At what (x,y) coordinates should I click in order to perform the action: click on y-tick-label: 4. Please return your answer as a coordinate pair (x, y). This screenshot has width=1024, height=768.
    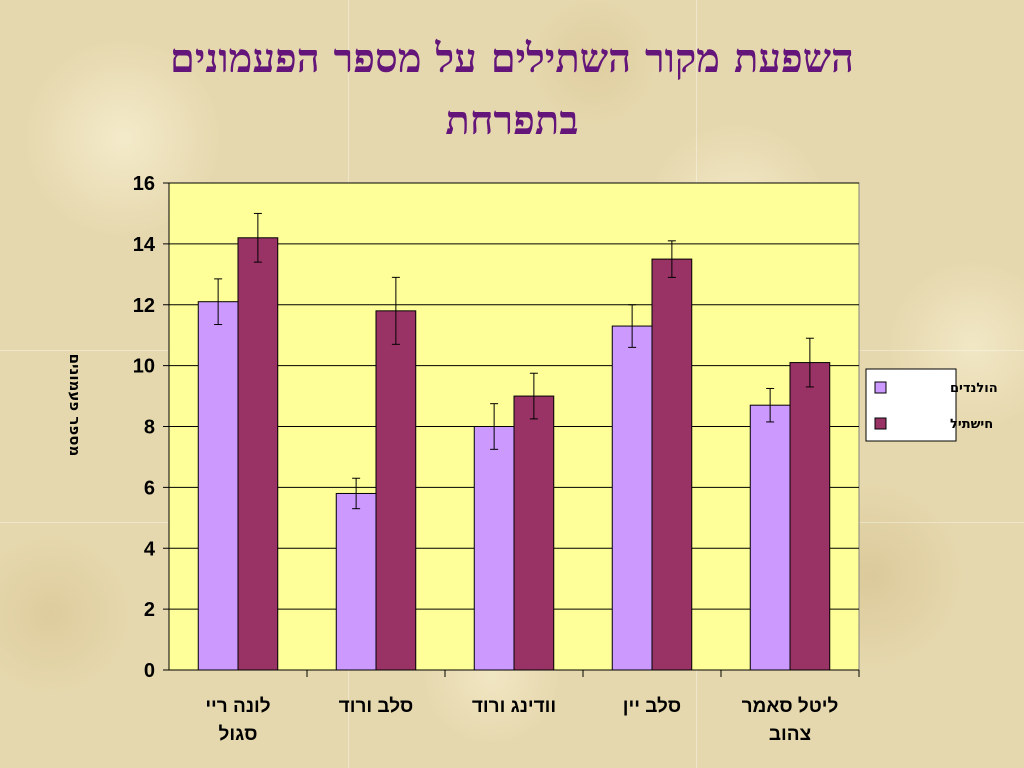
    Looking at the image, I should click on (150, 549).